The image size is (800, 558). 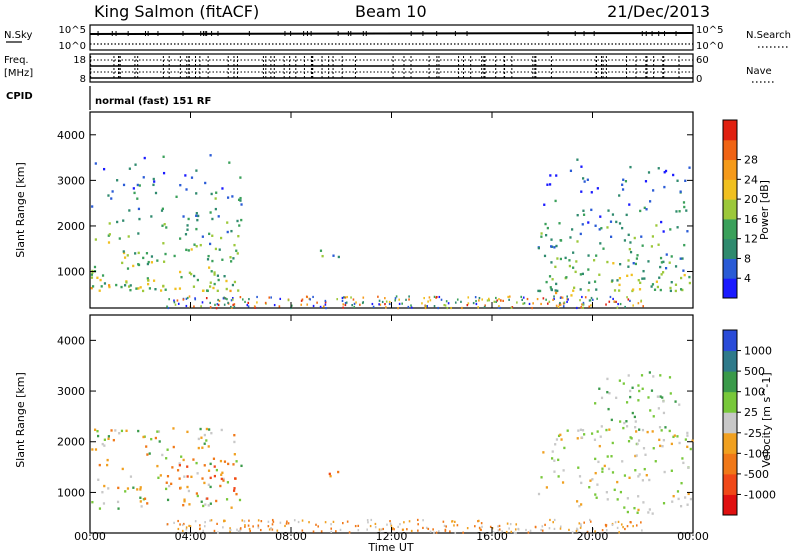 I want to click on station-title: King Salmon (fitACF), so click(x=176, y=11).